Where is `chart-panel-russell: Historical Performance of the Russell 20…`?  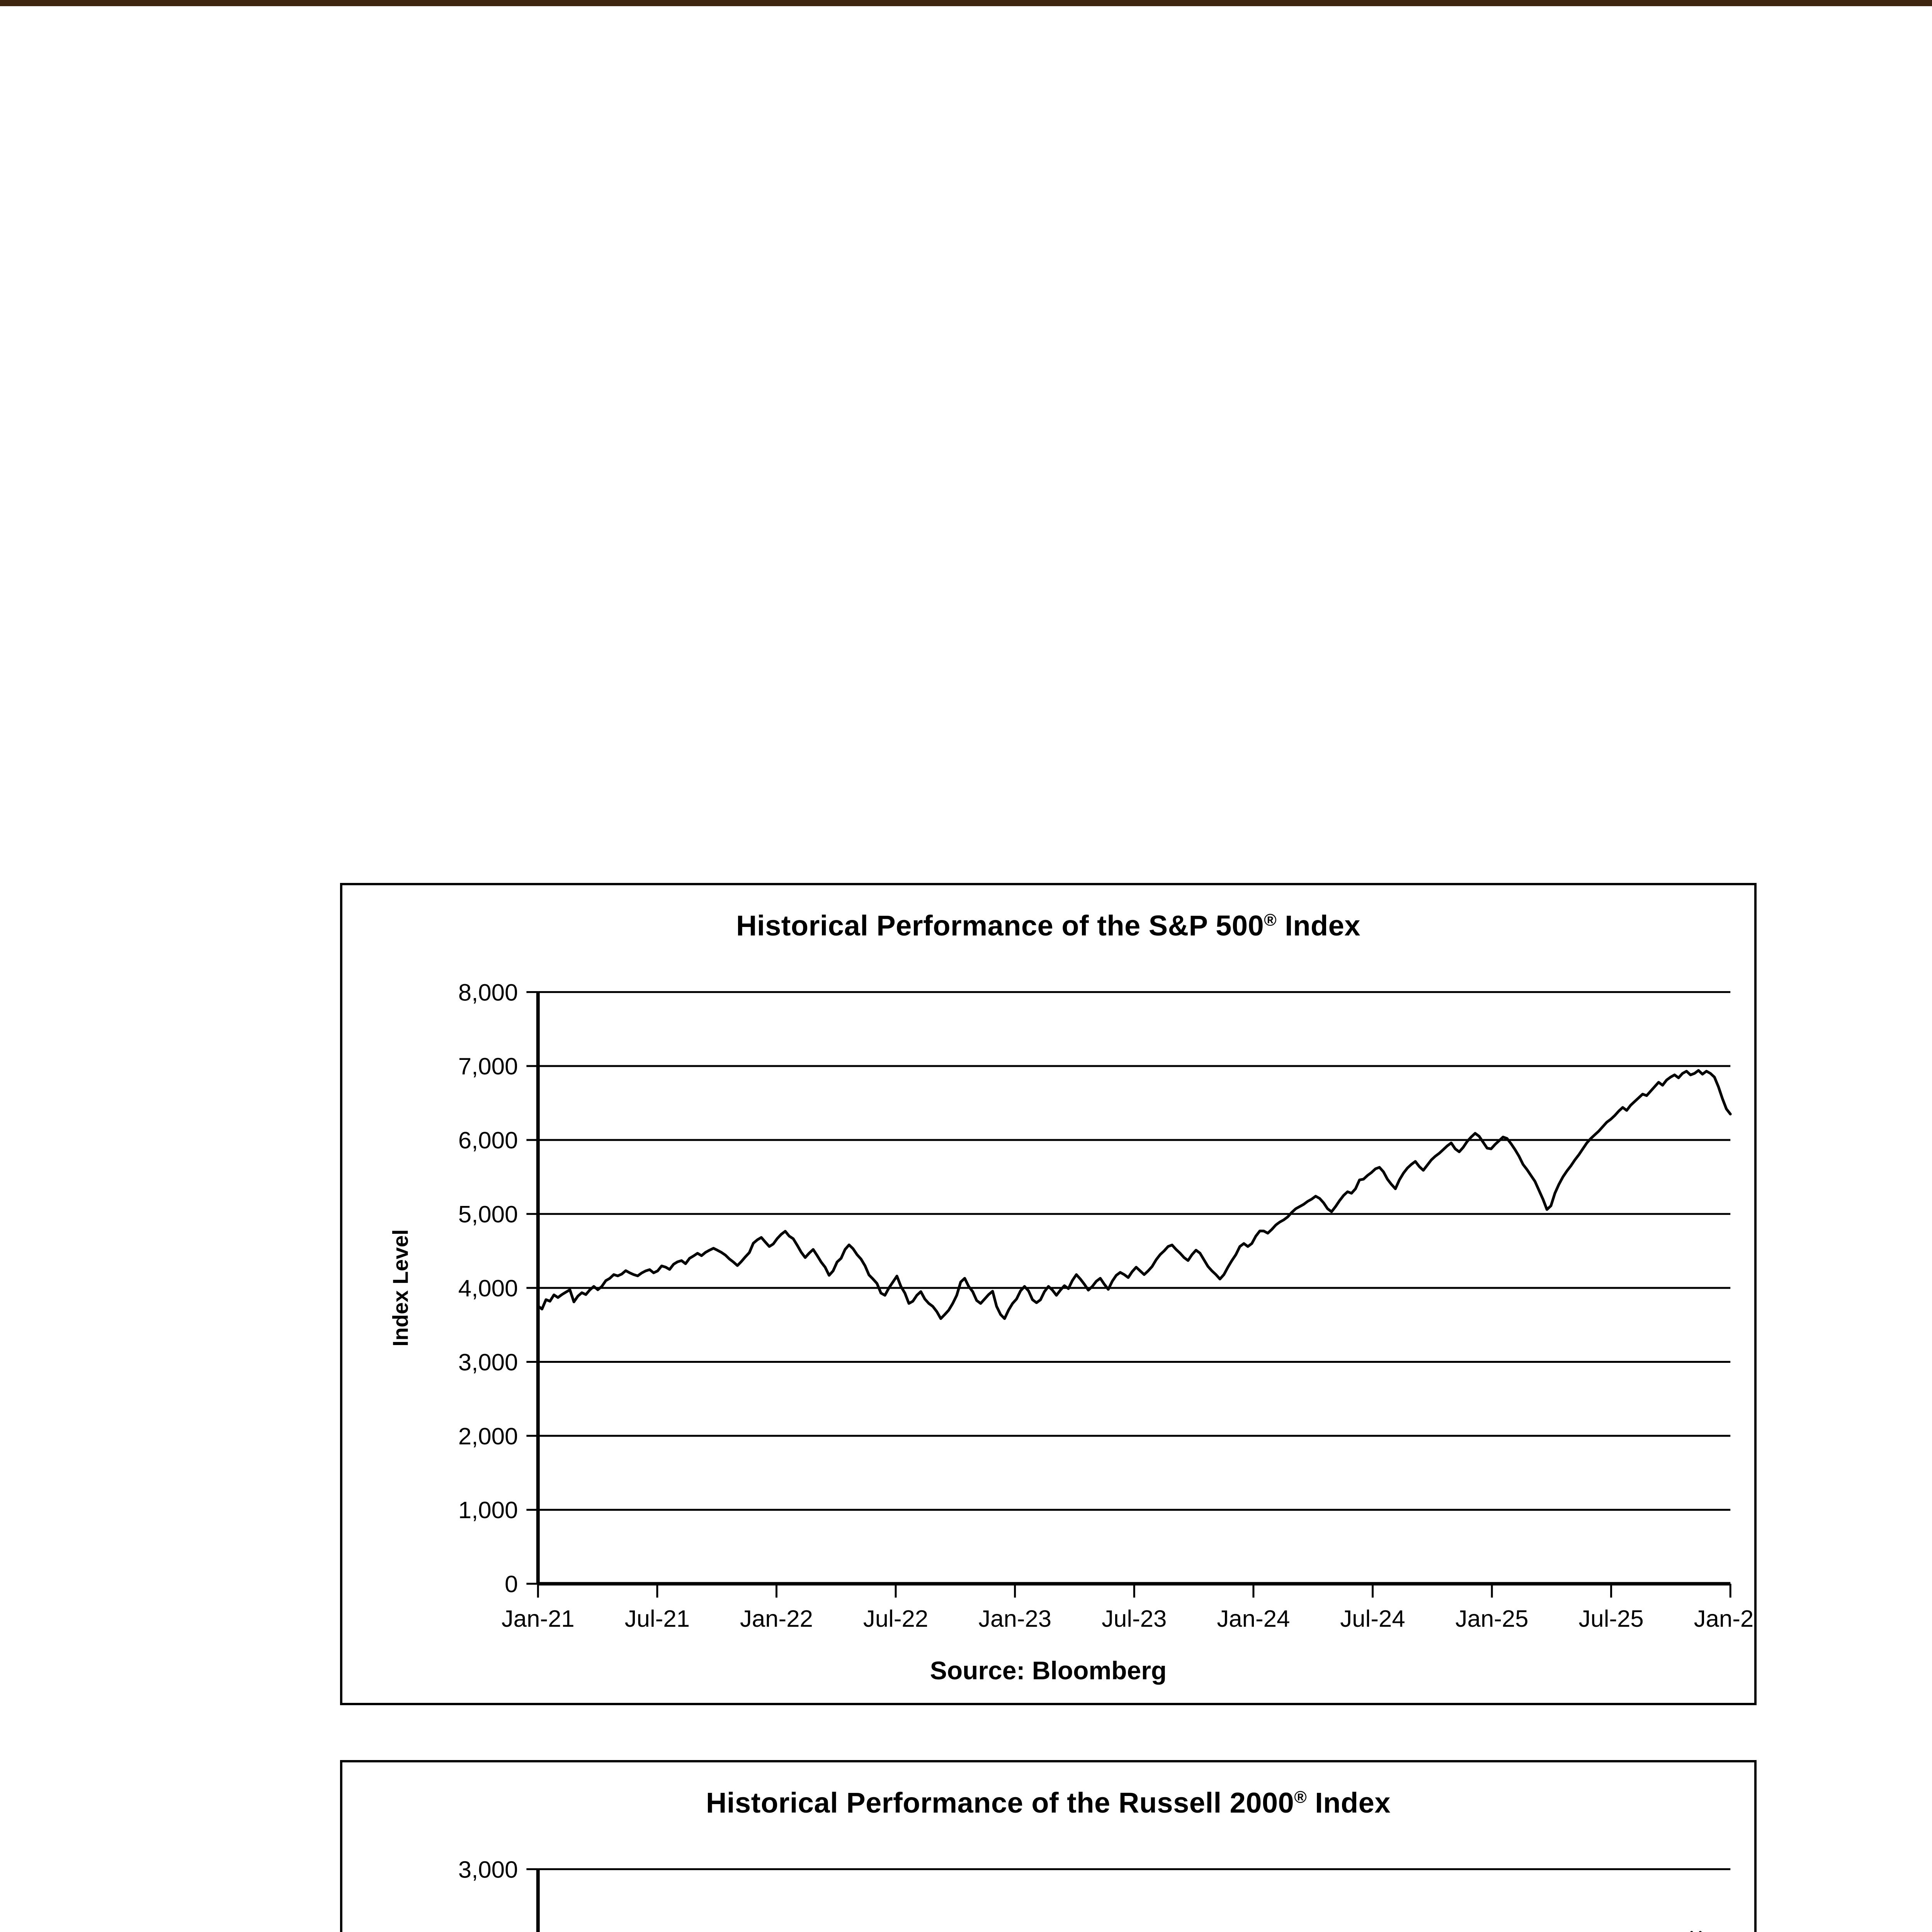 chart-panel-russell: Historical Performance of the Russell 20… is located at coordinates (1049, 1846).